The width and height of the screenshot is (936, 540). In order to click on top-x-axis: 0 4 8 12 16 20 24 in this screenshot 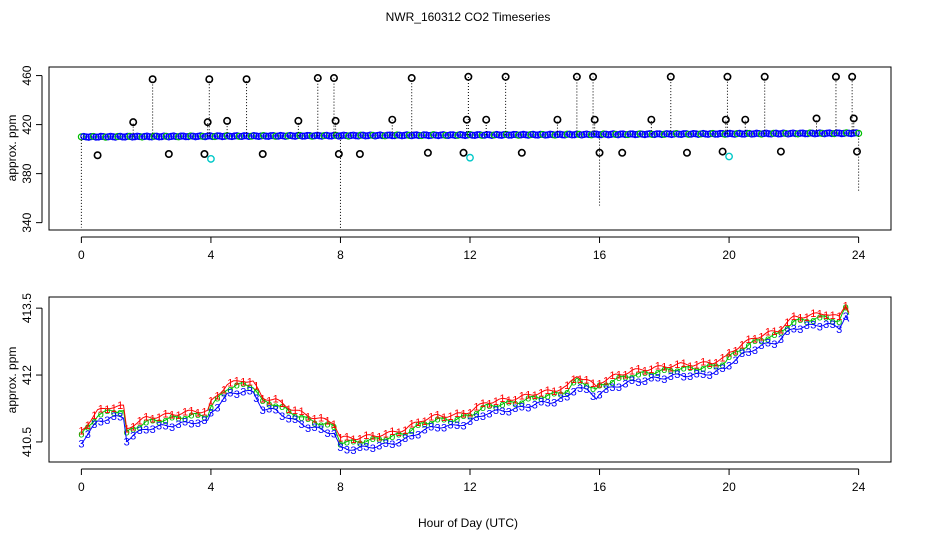, I will do `click(472, 249)`.